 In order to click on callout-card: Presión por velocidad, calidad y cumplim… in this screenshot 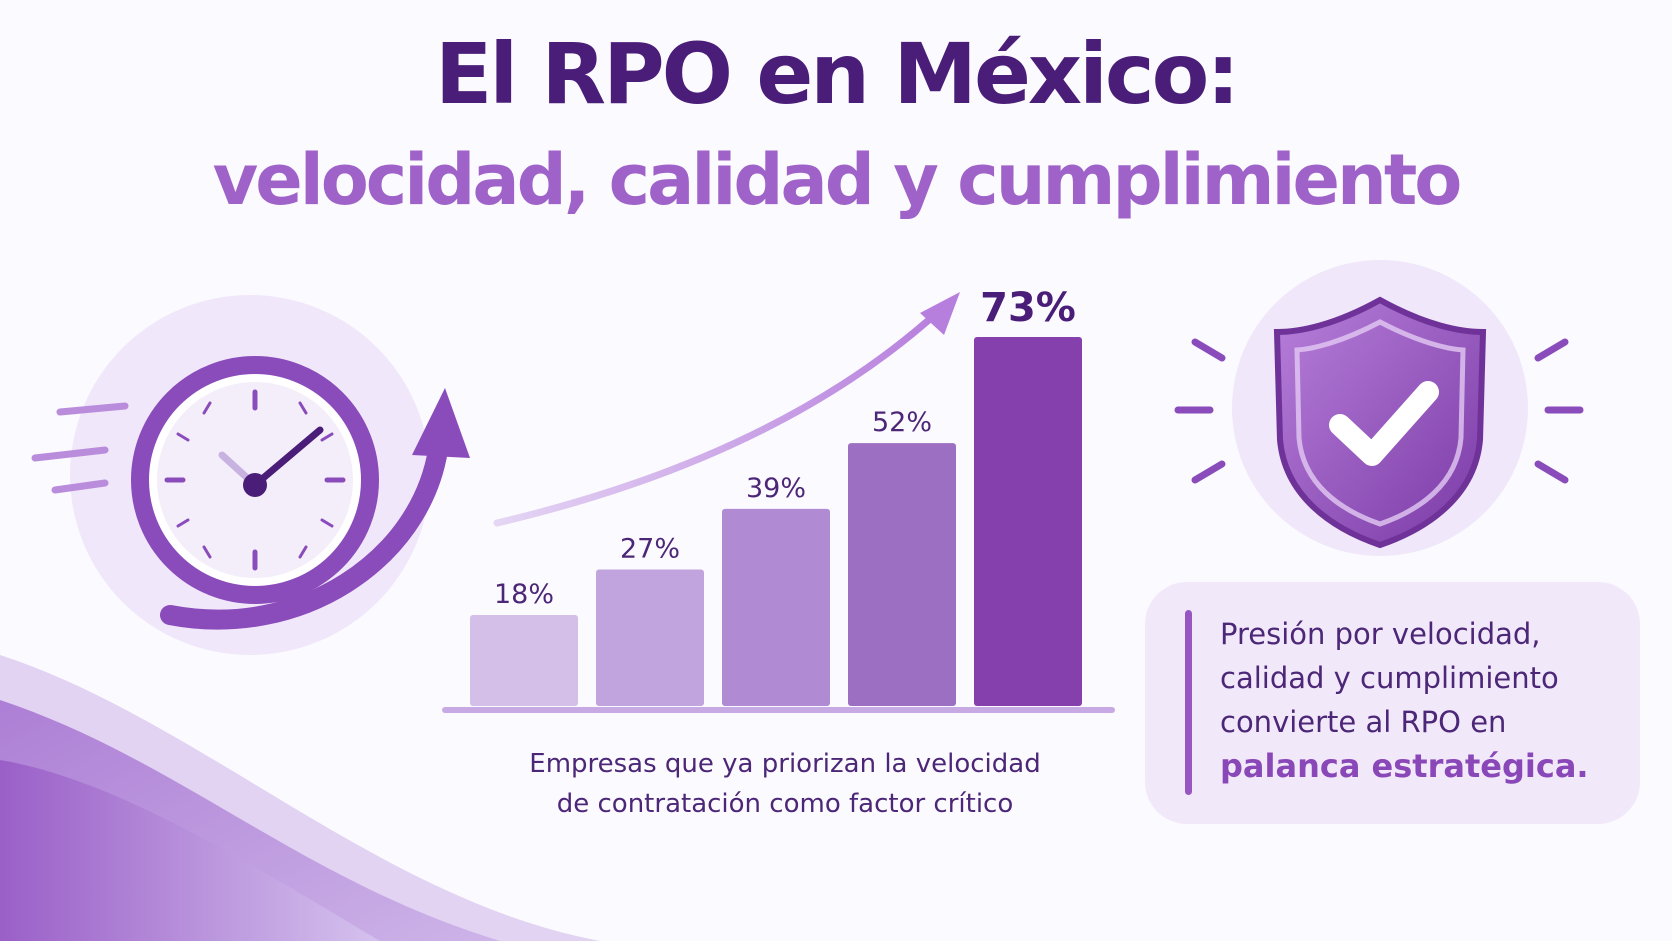, I will do `click(1392, 703)`.